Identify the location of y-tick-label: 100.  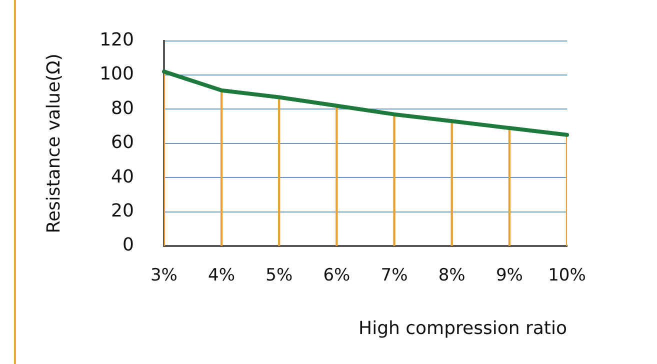
(117, 74).